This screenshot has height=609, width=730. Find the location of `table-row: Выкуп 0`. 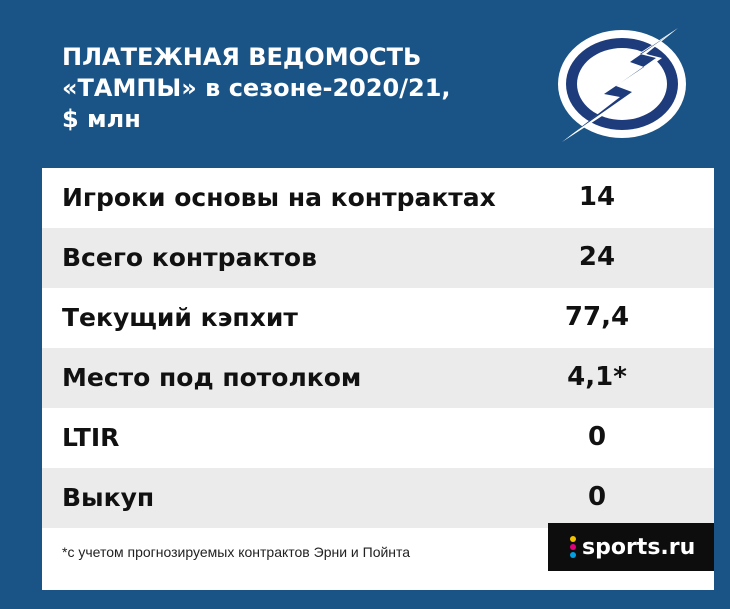

table-row: Выкуп 0 is located at coordinates (378, 498).